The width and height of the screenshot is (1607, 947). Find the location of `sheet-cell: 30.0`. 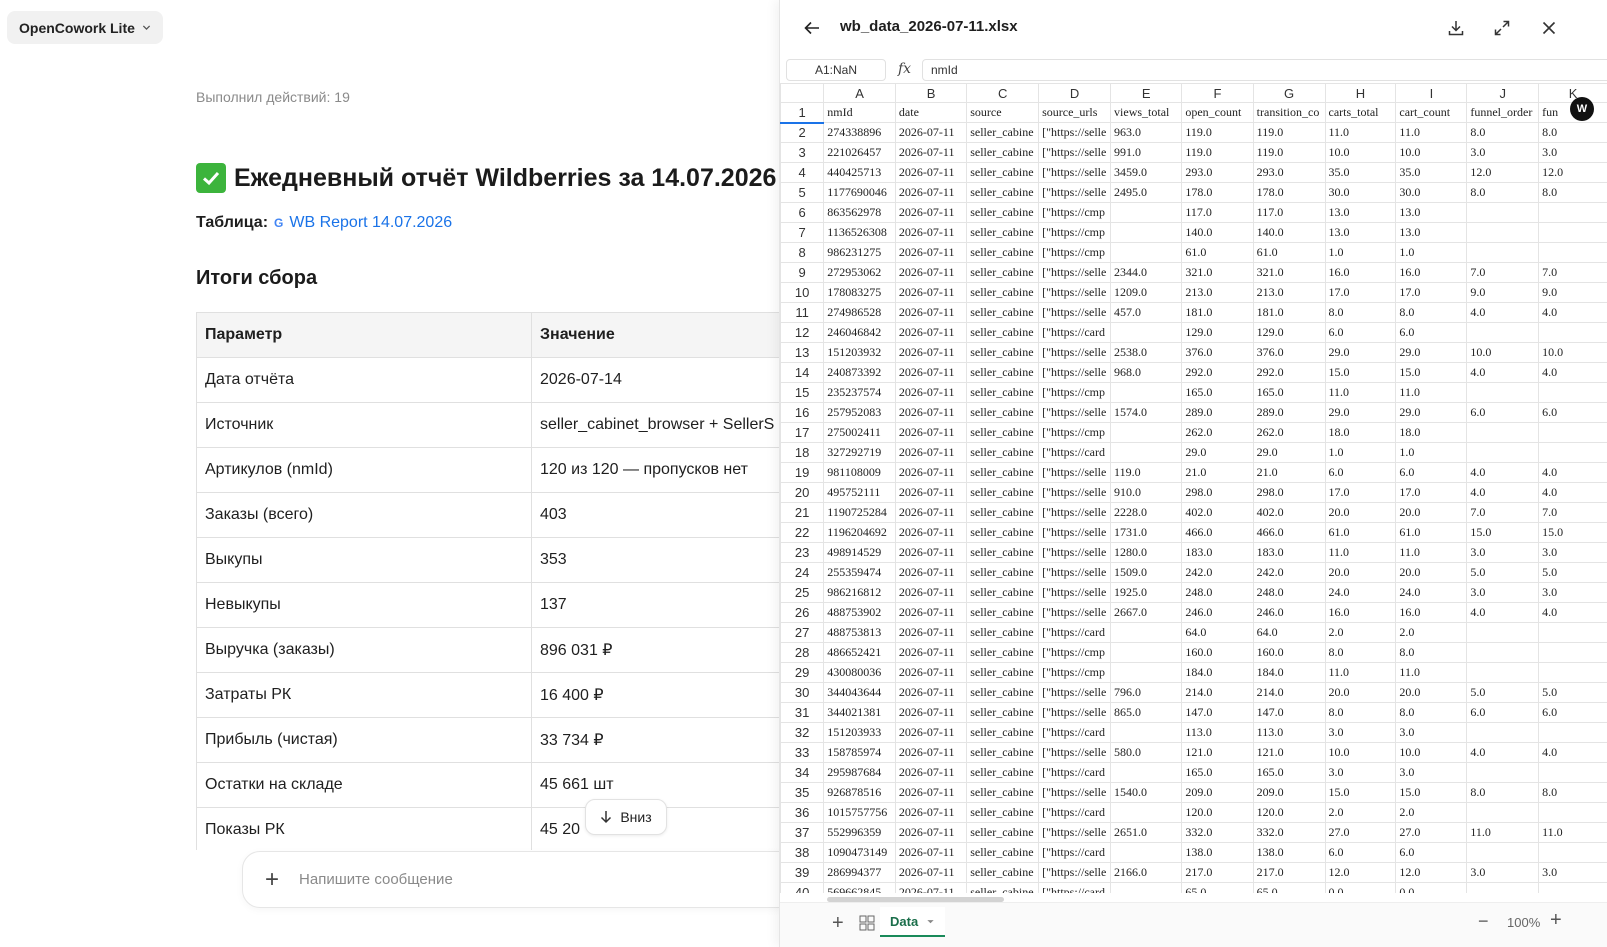

sheet-cell: 30.0 is located at coordinates (1431, 192).